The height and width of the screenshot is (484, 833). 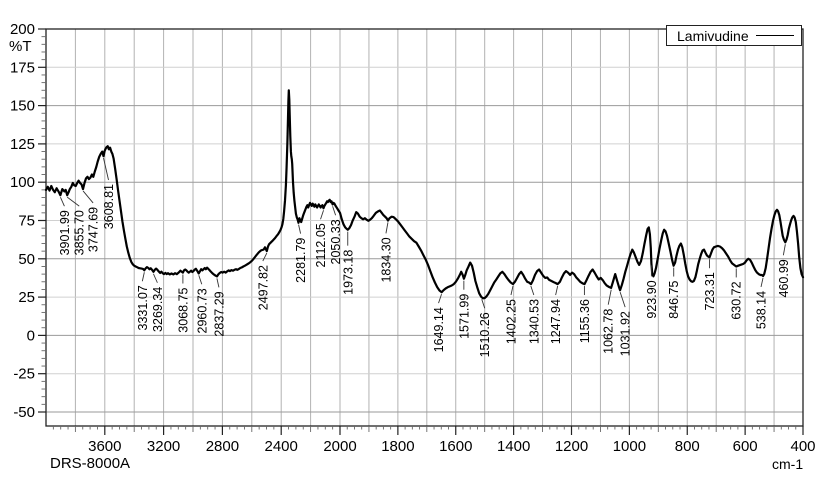 I want to click on peak-wavenumber-label: 923.90, so click(x=652, y=299).